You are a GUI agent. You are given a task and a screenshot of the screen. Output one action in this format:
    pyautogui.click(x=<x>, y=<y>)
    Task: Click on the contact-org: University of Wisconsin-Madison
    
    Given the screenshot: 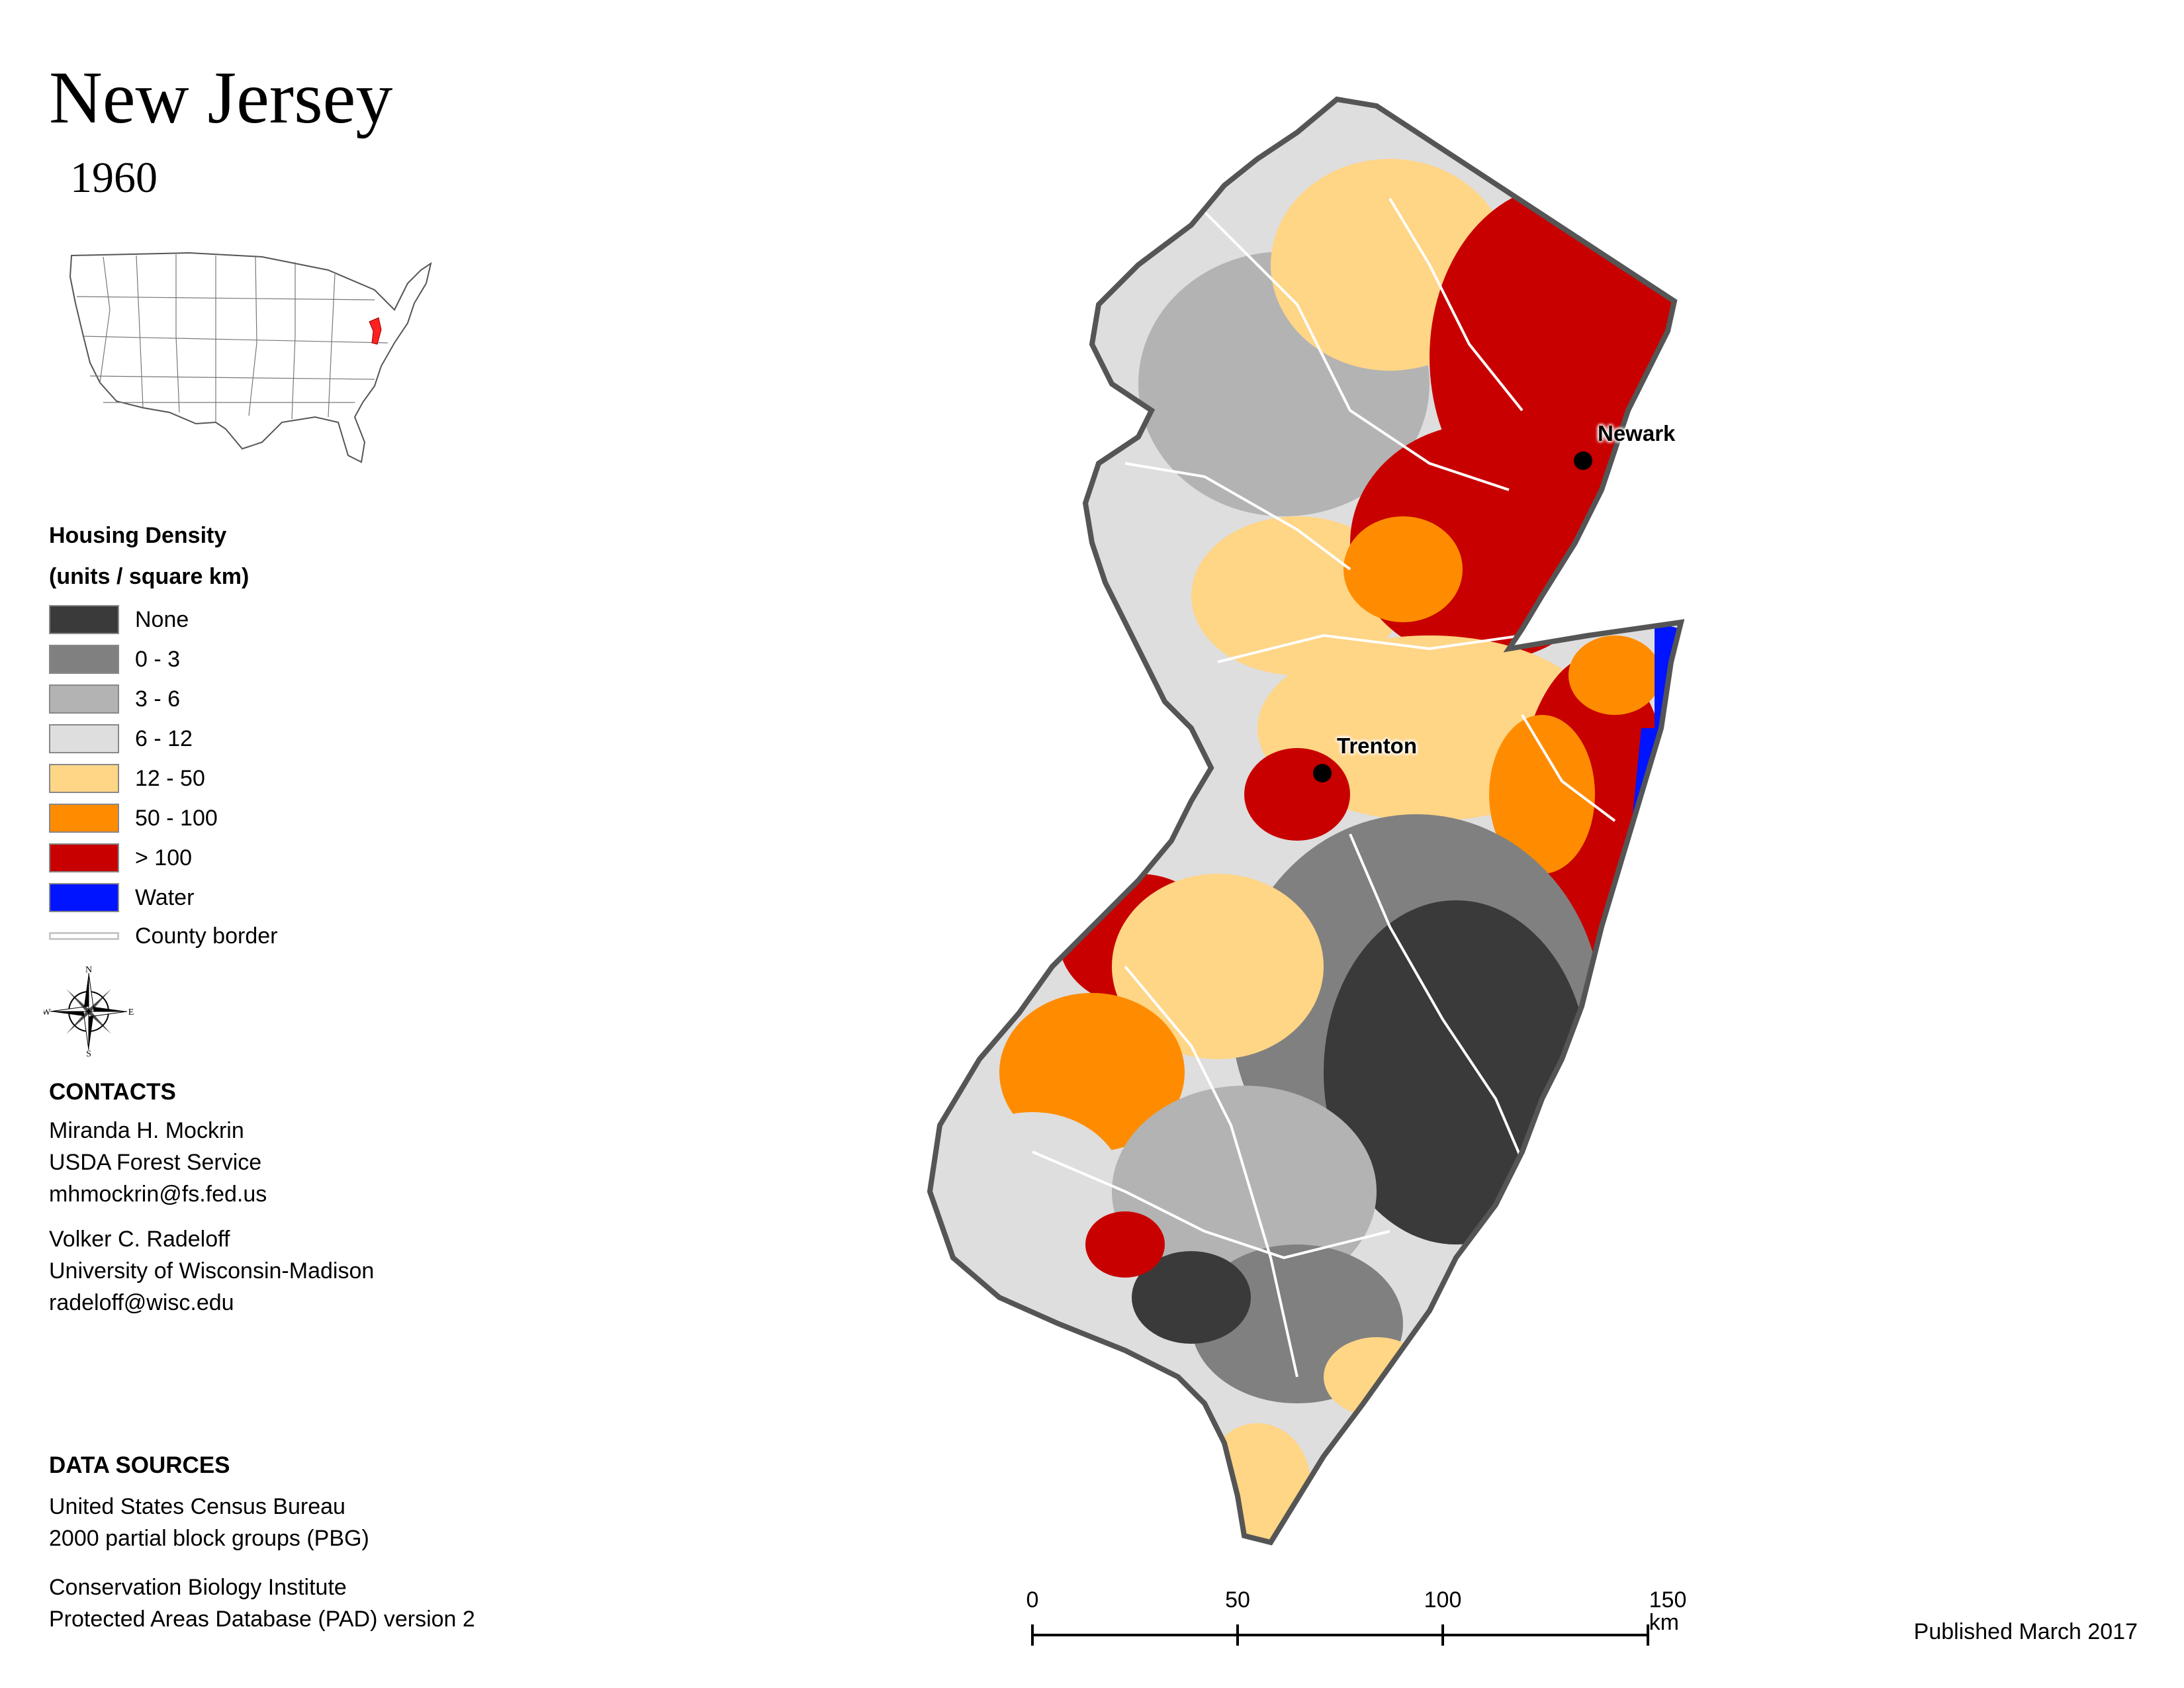 What is the action you would take?
    pyautogui.click(x=212, y=1271)
    